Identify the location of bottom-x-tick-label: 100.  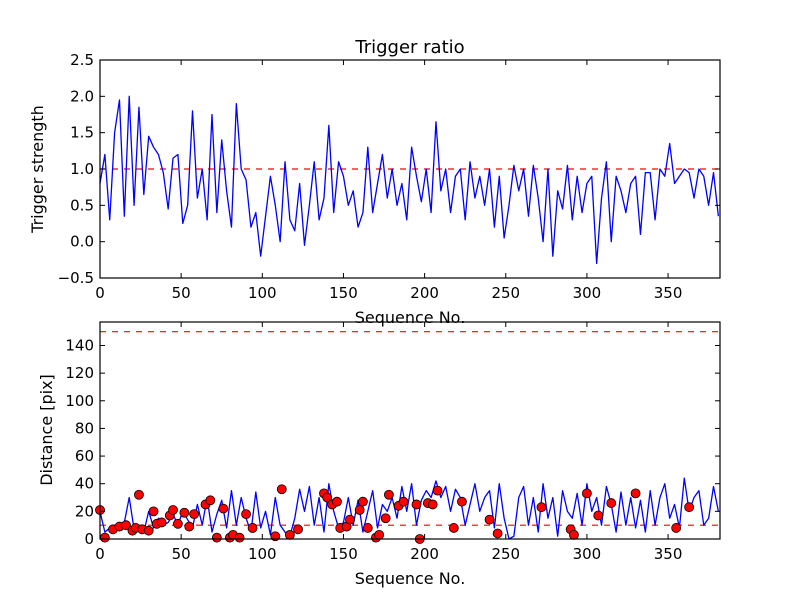
(262, 554).